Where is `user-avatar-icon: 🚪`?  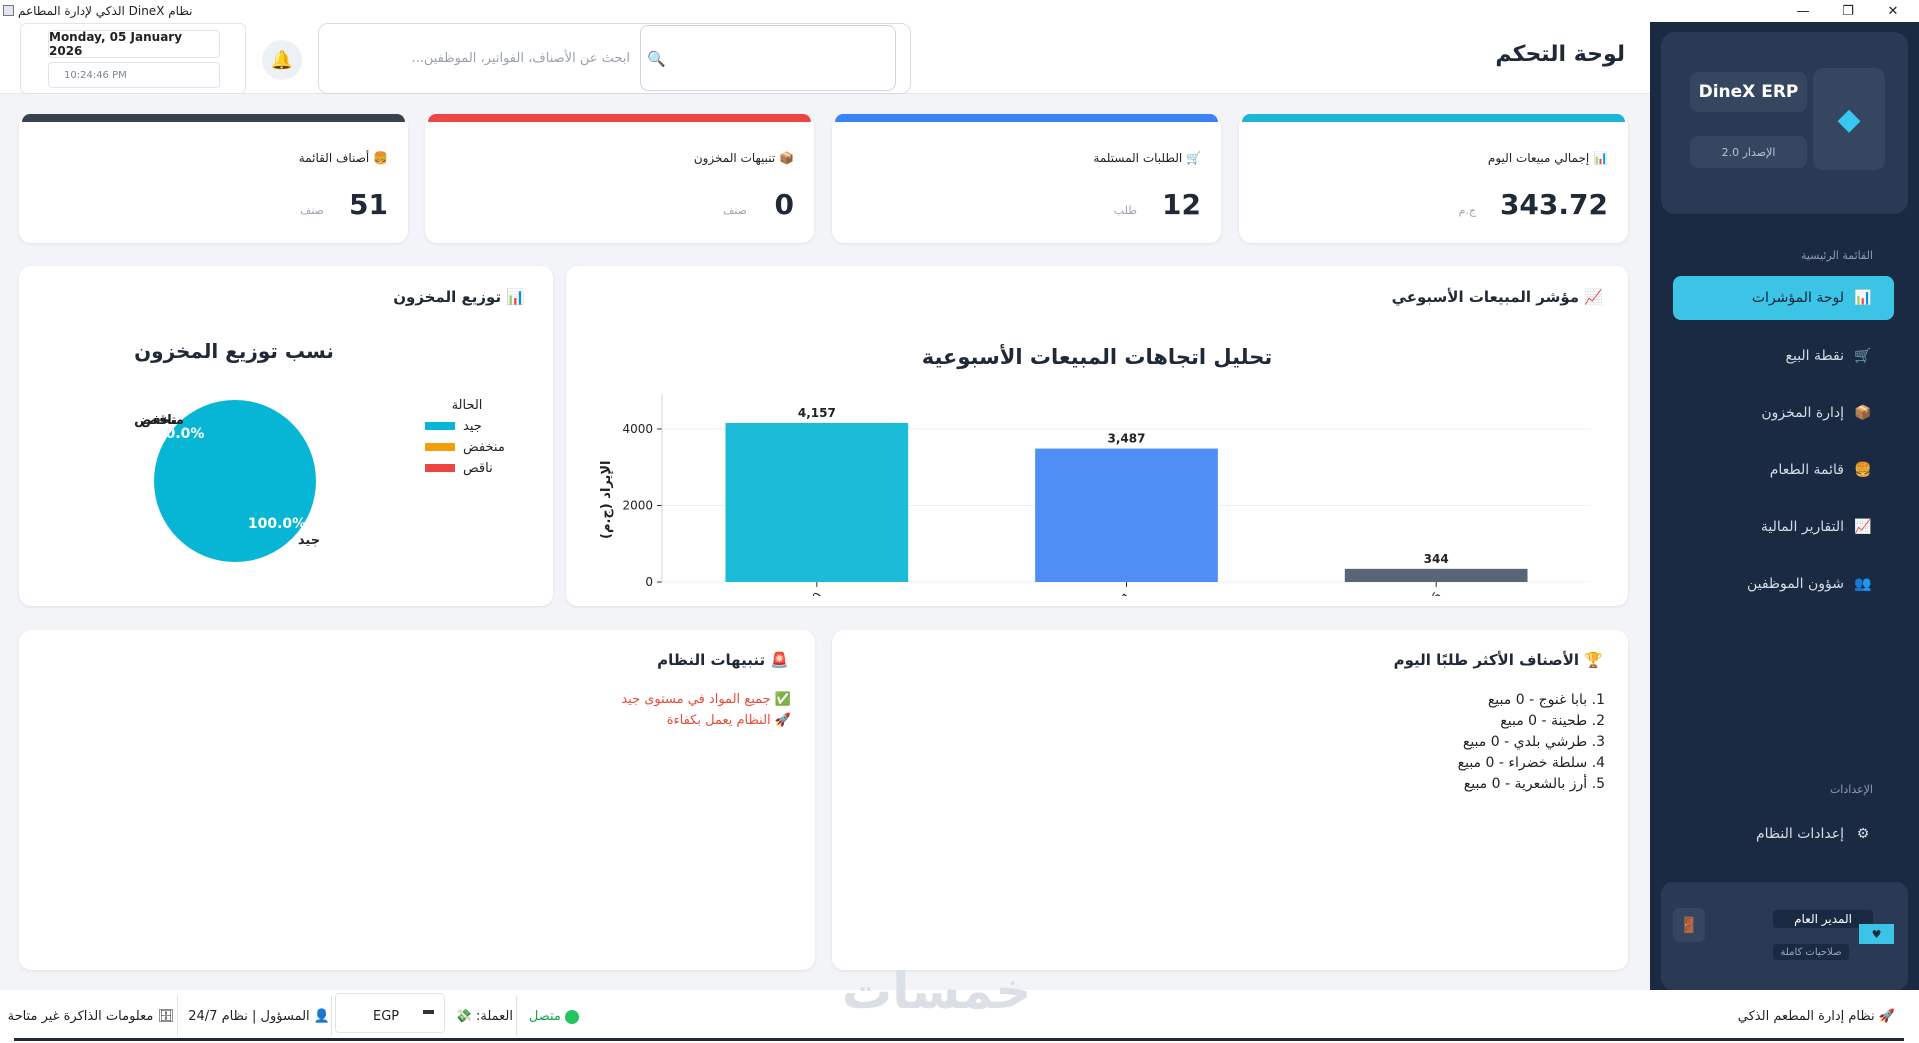
user-avatar-icon: 🚪 is located at coordinates (1689, 925).